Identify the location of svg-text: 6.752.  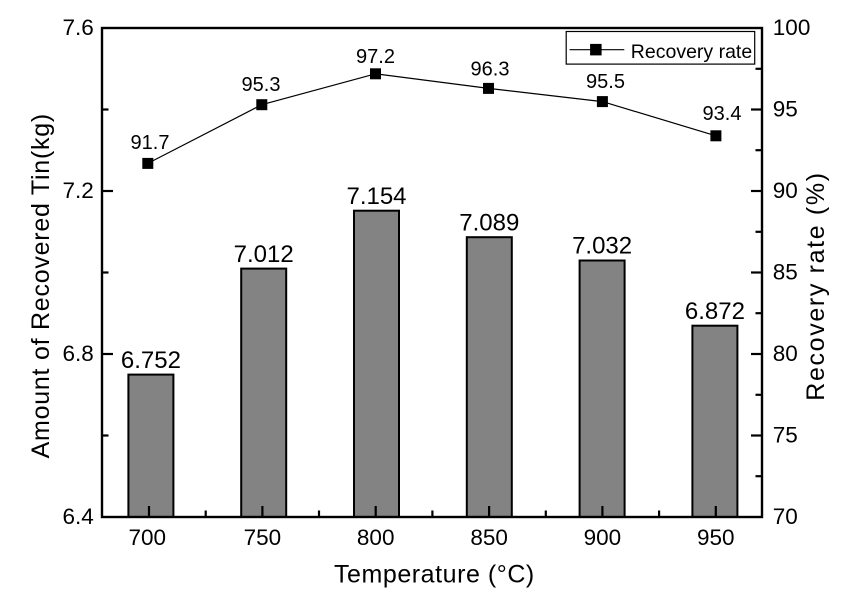
(151, 360).